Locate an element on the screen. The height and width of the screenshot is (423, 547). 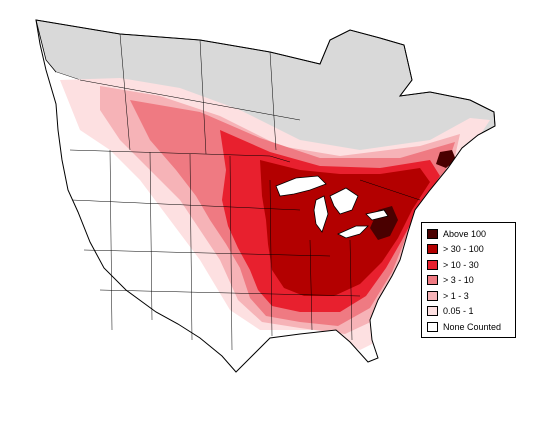
legend-item-30-100: > 30 - 100 is located at coordinates (471, 250).